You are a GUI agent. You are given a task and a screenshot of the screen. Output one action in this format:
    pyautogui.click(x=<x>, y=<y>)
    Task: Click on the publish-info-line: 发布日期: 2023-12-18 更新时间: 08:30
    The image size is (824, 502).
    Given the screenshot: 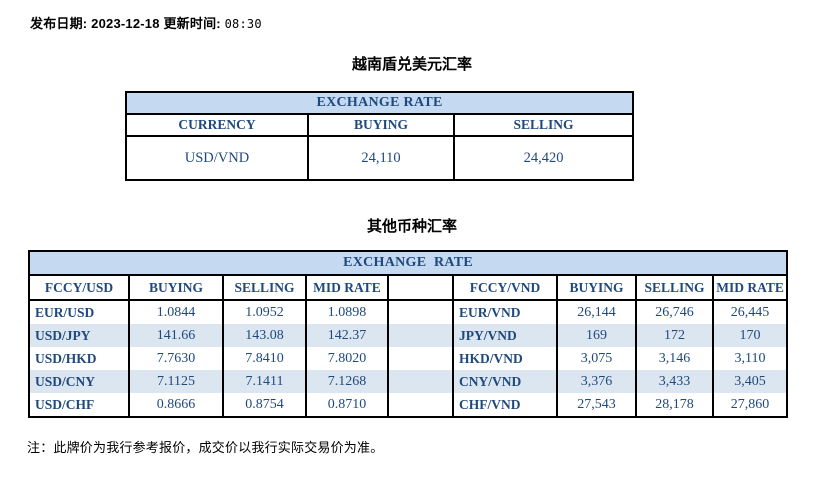 What is the action you would take?
    pyautogui.click(x=146, y=22)
    